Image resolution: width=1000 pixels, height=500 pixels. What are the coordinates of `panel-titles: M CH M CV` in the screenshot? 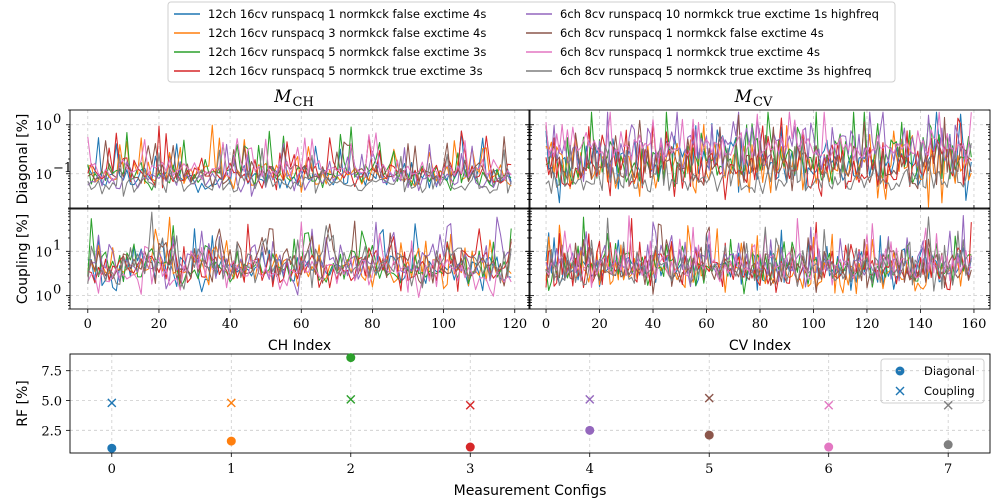 It's located at (523, 98).